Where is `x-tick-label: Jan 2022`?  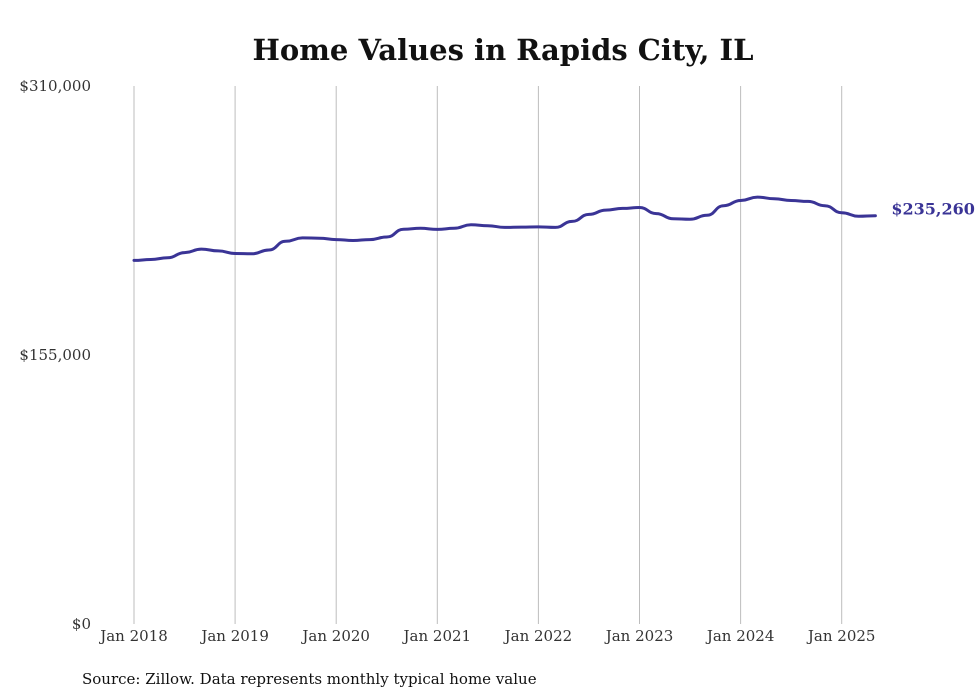 x-tick-label: Jan 2022 is located at coordinates (538, 636).